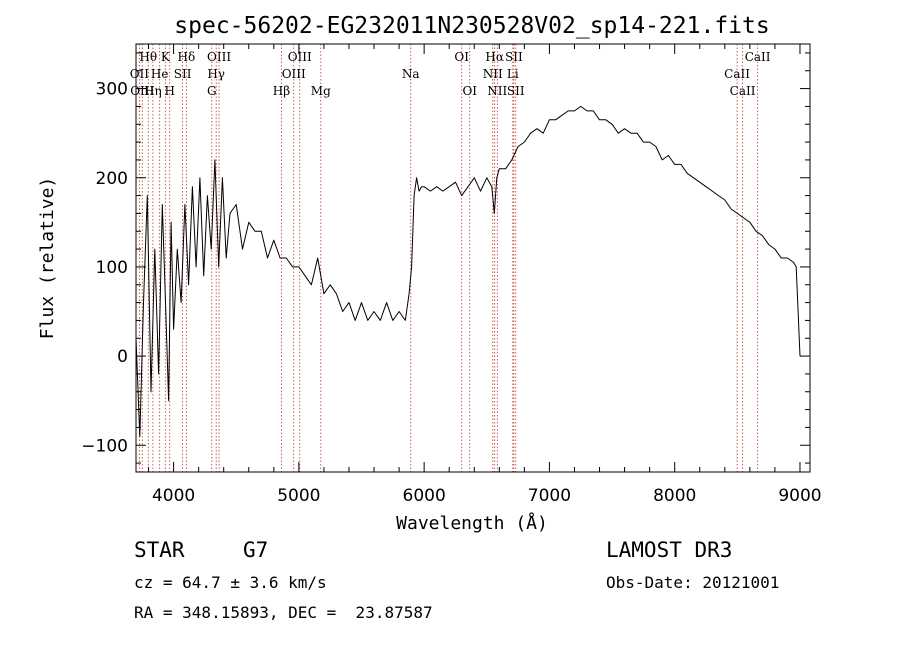 The width and height of the screenshot is (900, 649). I want to click on y-tick-label: 100, so click(112, 268).